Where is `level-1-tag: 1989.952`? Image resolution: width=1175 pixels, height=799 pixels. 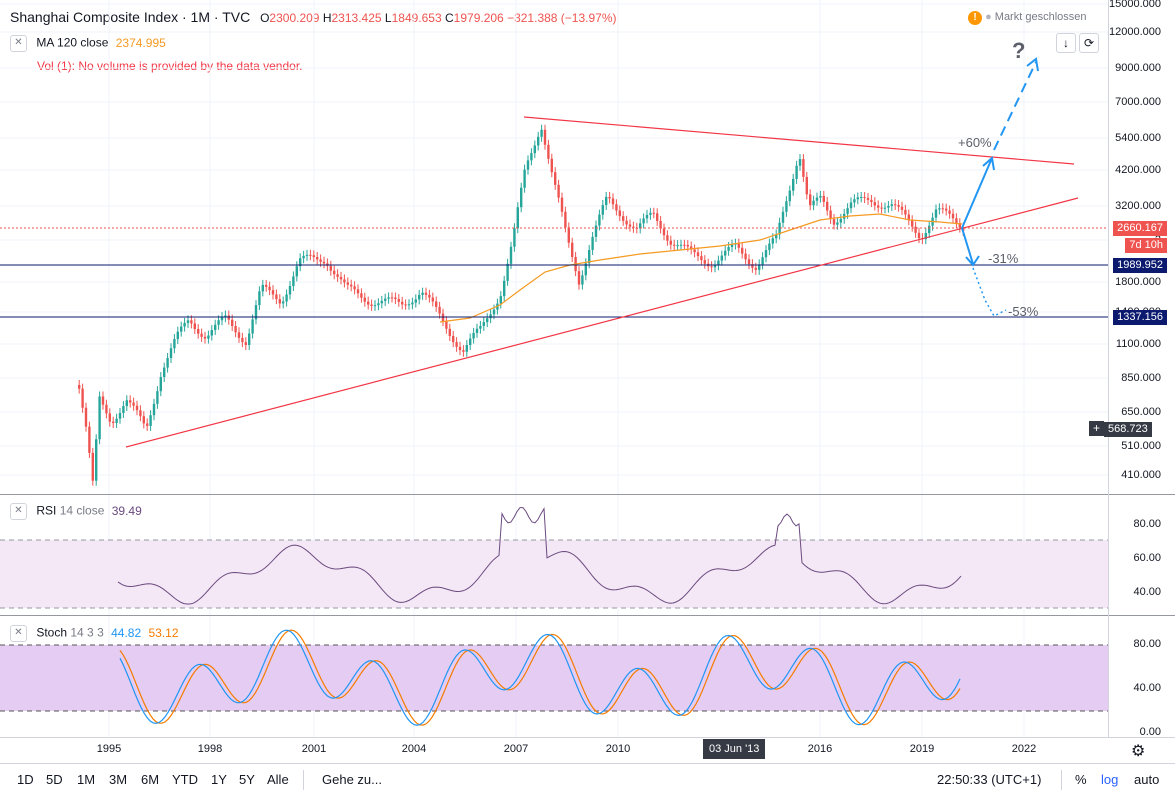
level-1-tag: 1989.952 is located at coordinates (1140, 265).